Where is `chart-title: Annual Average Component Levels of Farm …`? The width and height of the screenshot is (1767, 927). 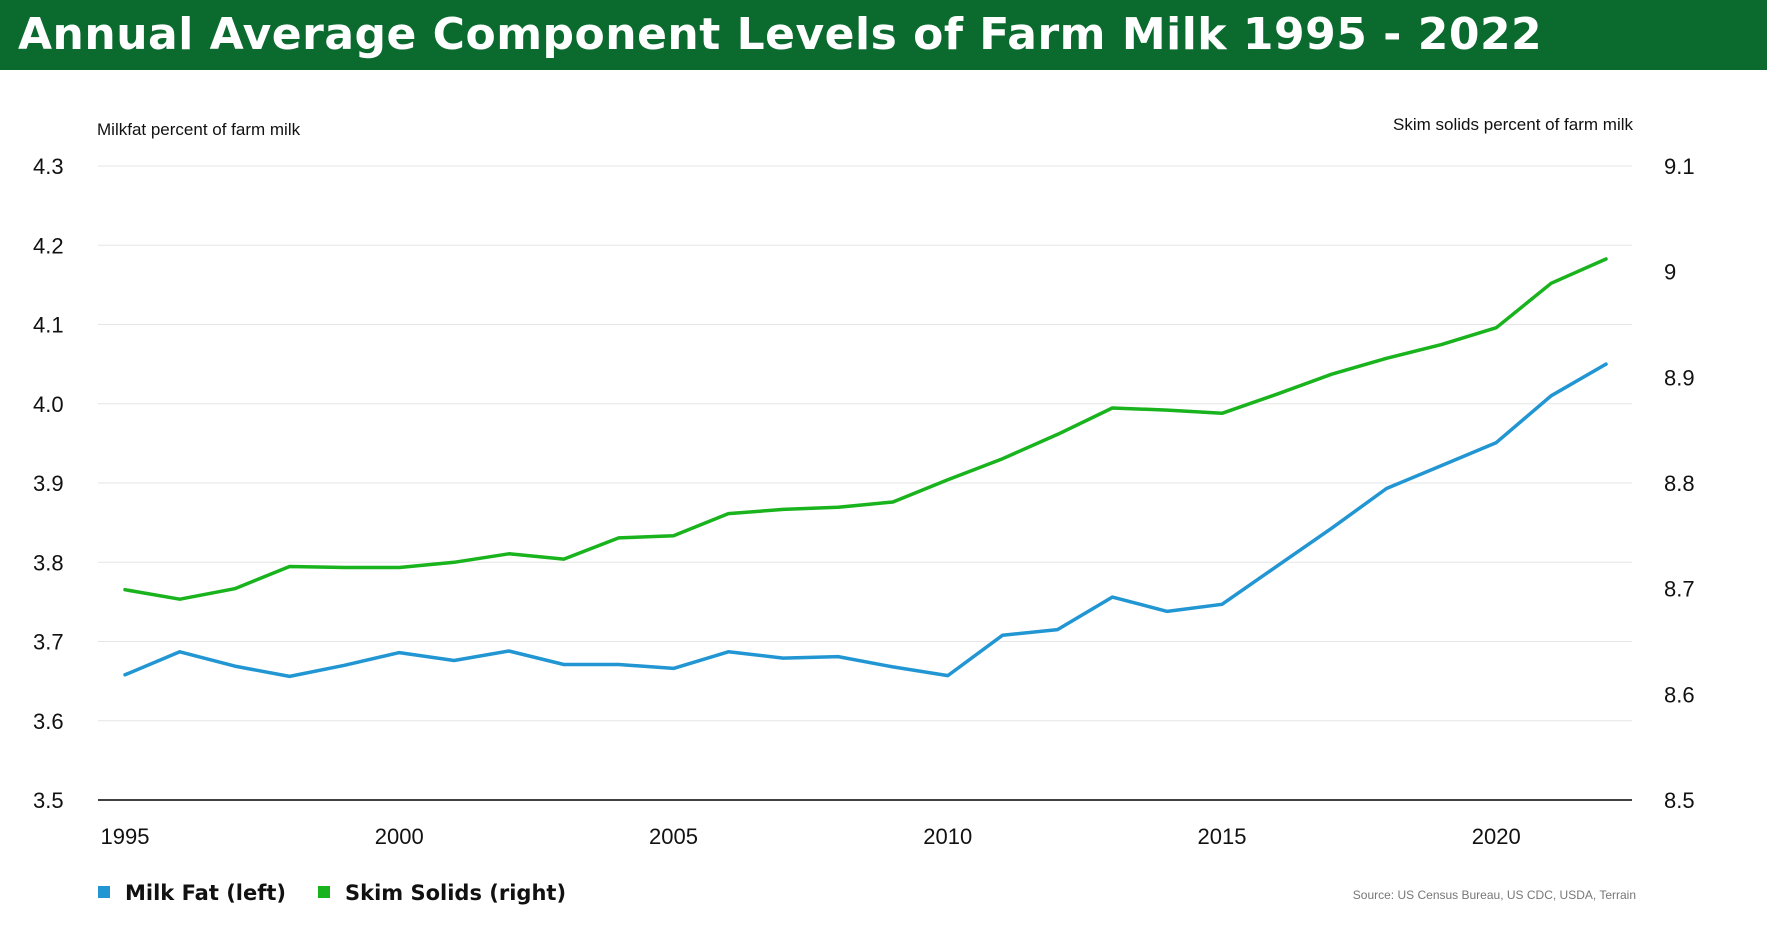
chart-title: Annual Average Component Levels of Farm … is located at coordinates (780, 34).